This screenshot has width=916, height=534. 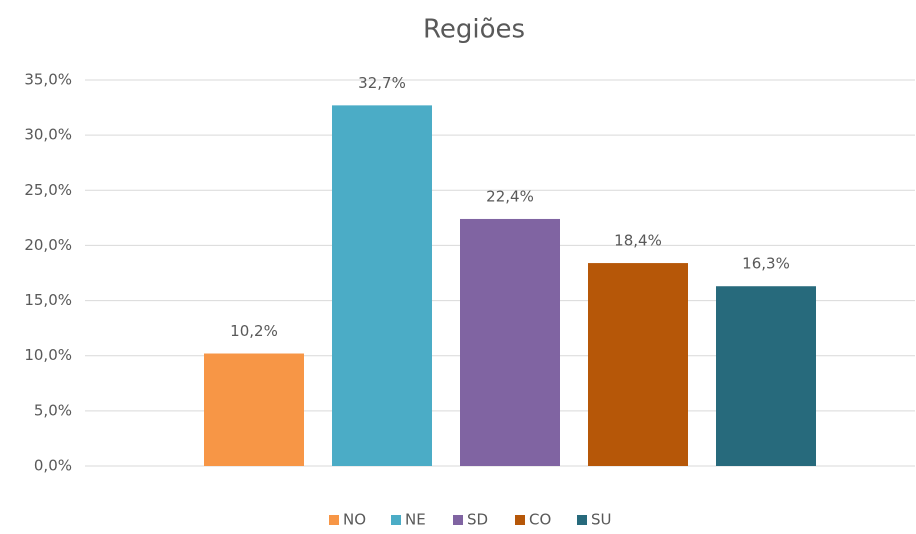 What do you see at coordinates (48, 355) in the screenshot?
I see `y-tick-label: 10,0%` at bounding box center [48, 355].